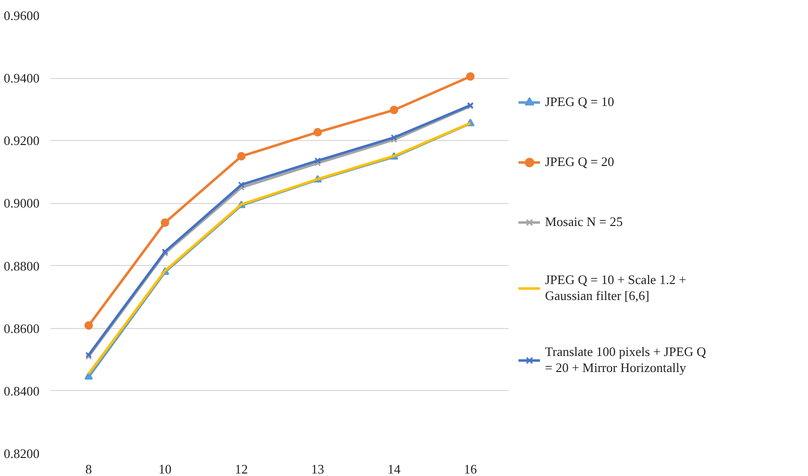  What do you see at coordinates (579, 102) in the screenshot?
I see `legend-label: JPEG Q = 10` at bounding box center [579, 102].